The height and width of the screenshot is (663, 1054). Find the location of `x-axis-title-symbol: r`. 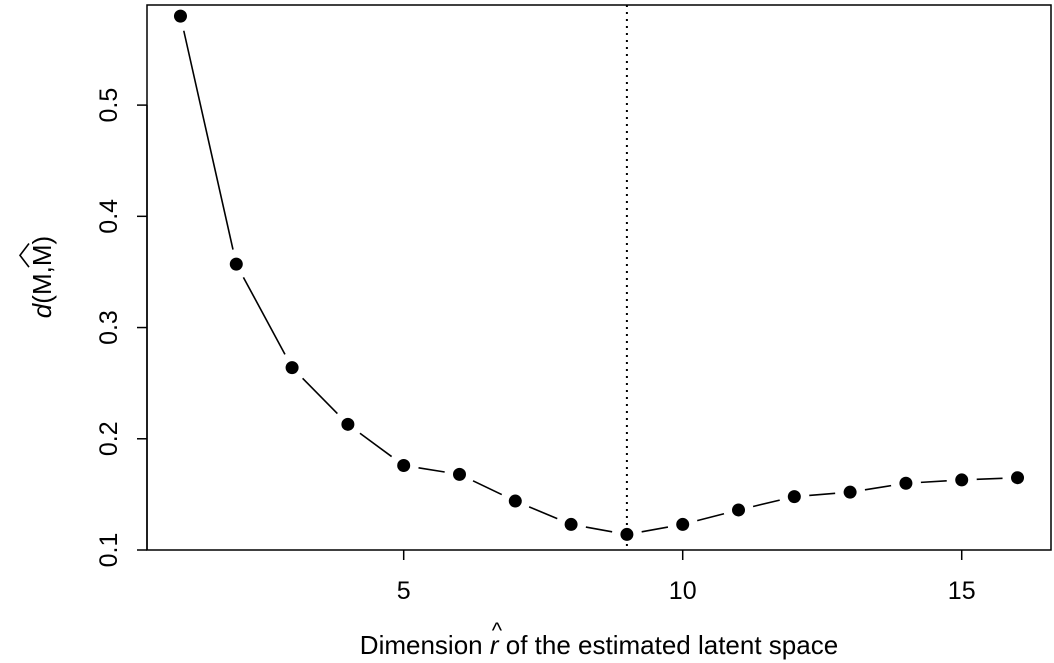

x-axis-title-symbol: r is located at coordinates (495, 645).